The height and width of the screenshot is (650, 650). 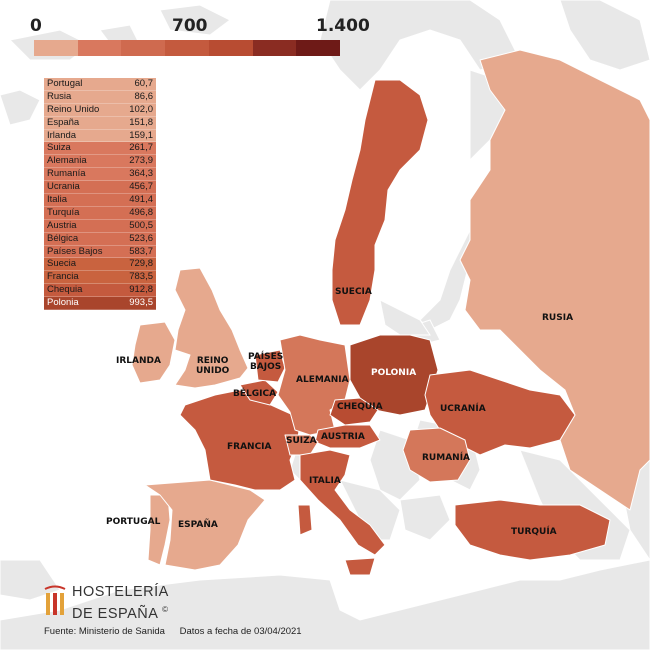 What do you see at coordinates (141, 303) in the screenshot?
I see `table-value: 993,5` at bounding box center [141, 303].